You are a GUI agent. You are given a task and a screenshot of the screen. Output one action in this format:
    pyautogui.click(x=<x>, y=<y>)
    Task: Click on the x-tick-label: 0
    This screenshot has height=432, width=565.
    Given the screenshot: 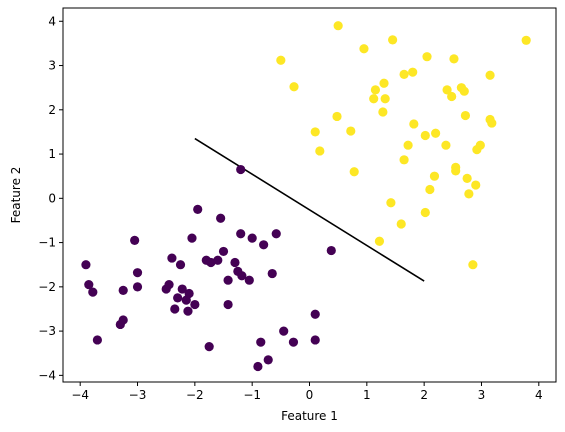 What is the action you would take?
    pyautogui.click(x=310, y=395)
    